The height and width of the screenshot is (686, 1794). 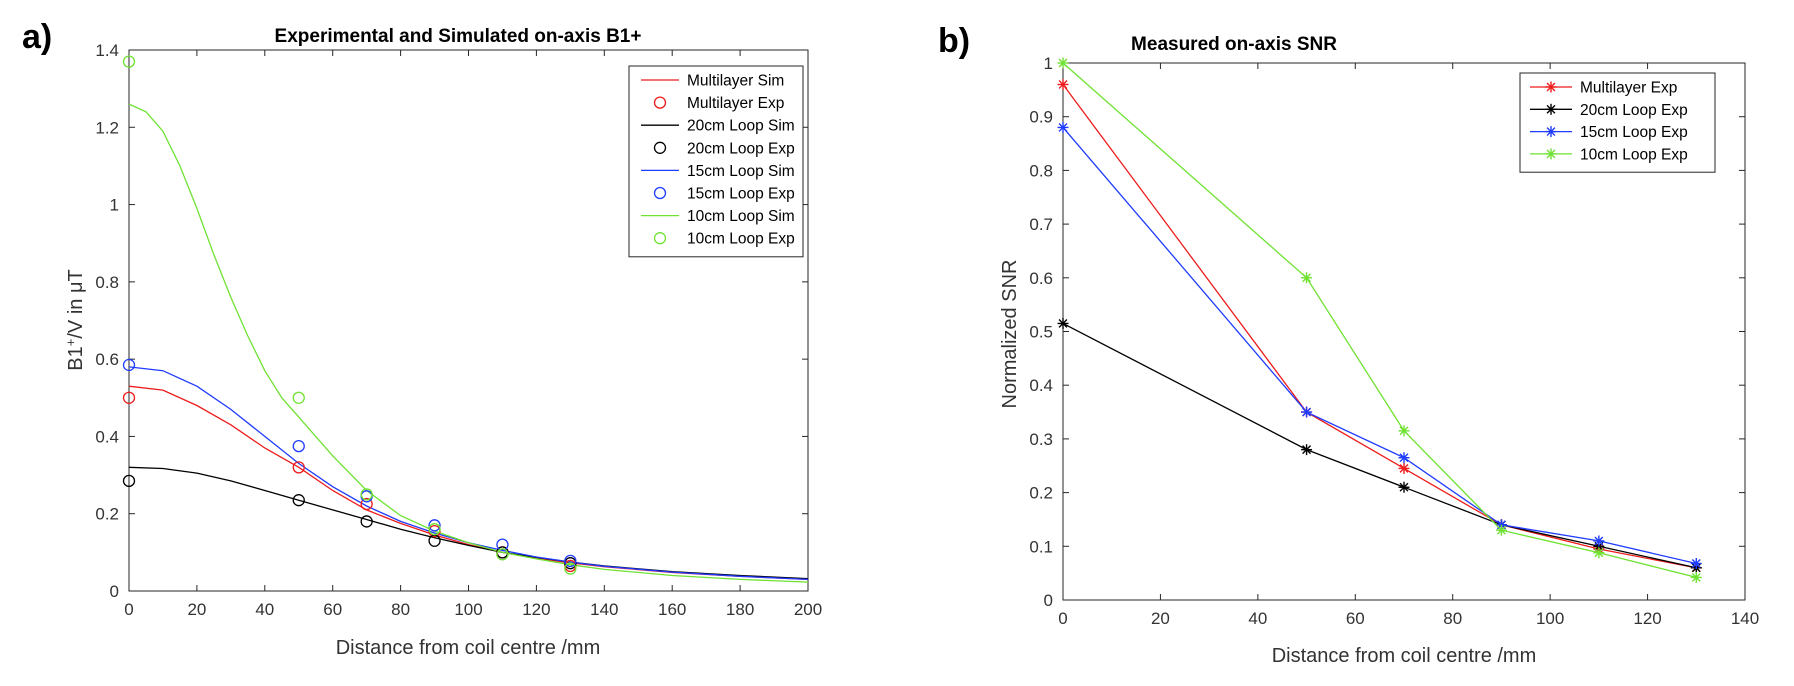 I want to click on panel-b-xtick-label: 80, so click(x=1452, y=618).